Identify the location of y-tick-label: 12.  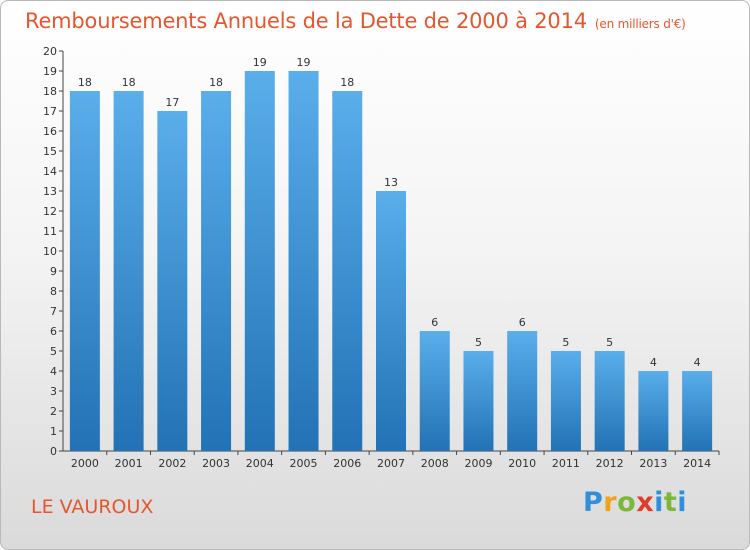
(50, 211).